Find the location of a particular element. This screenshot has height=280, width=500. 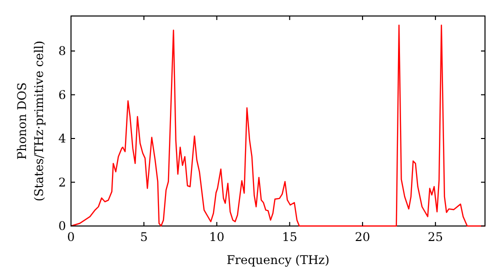

y-tick-label: 2 is located at coordinates (62, 182).